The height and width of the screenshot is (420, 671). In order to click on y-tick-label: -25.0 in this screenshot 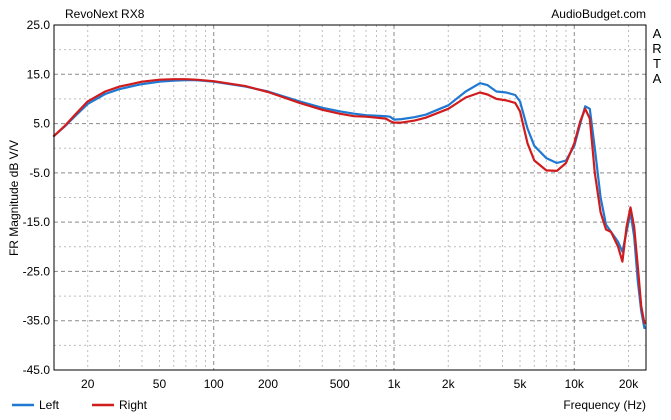, I will do `click(37, 271)`.